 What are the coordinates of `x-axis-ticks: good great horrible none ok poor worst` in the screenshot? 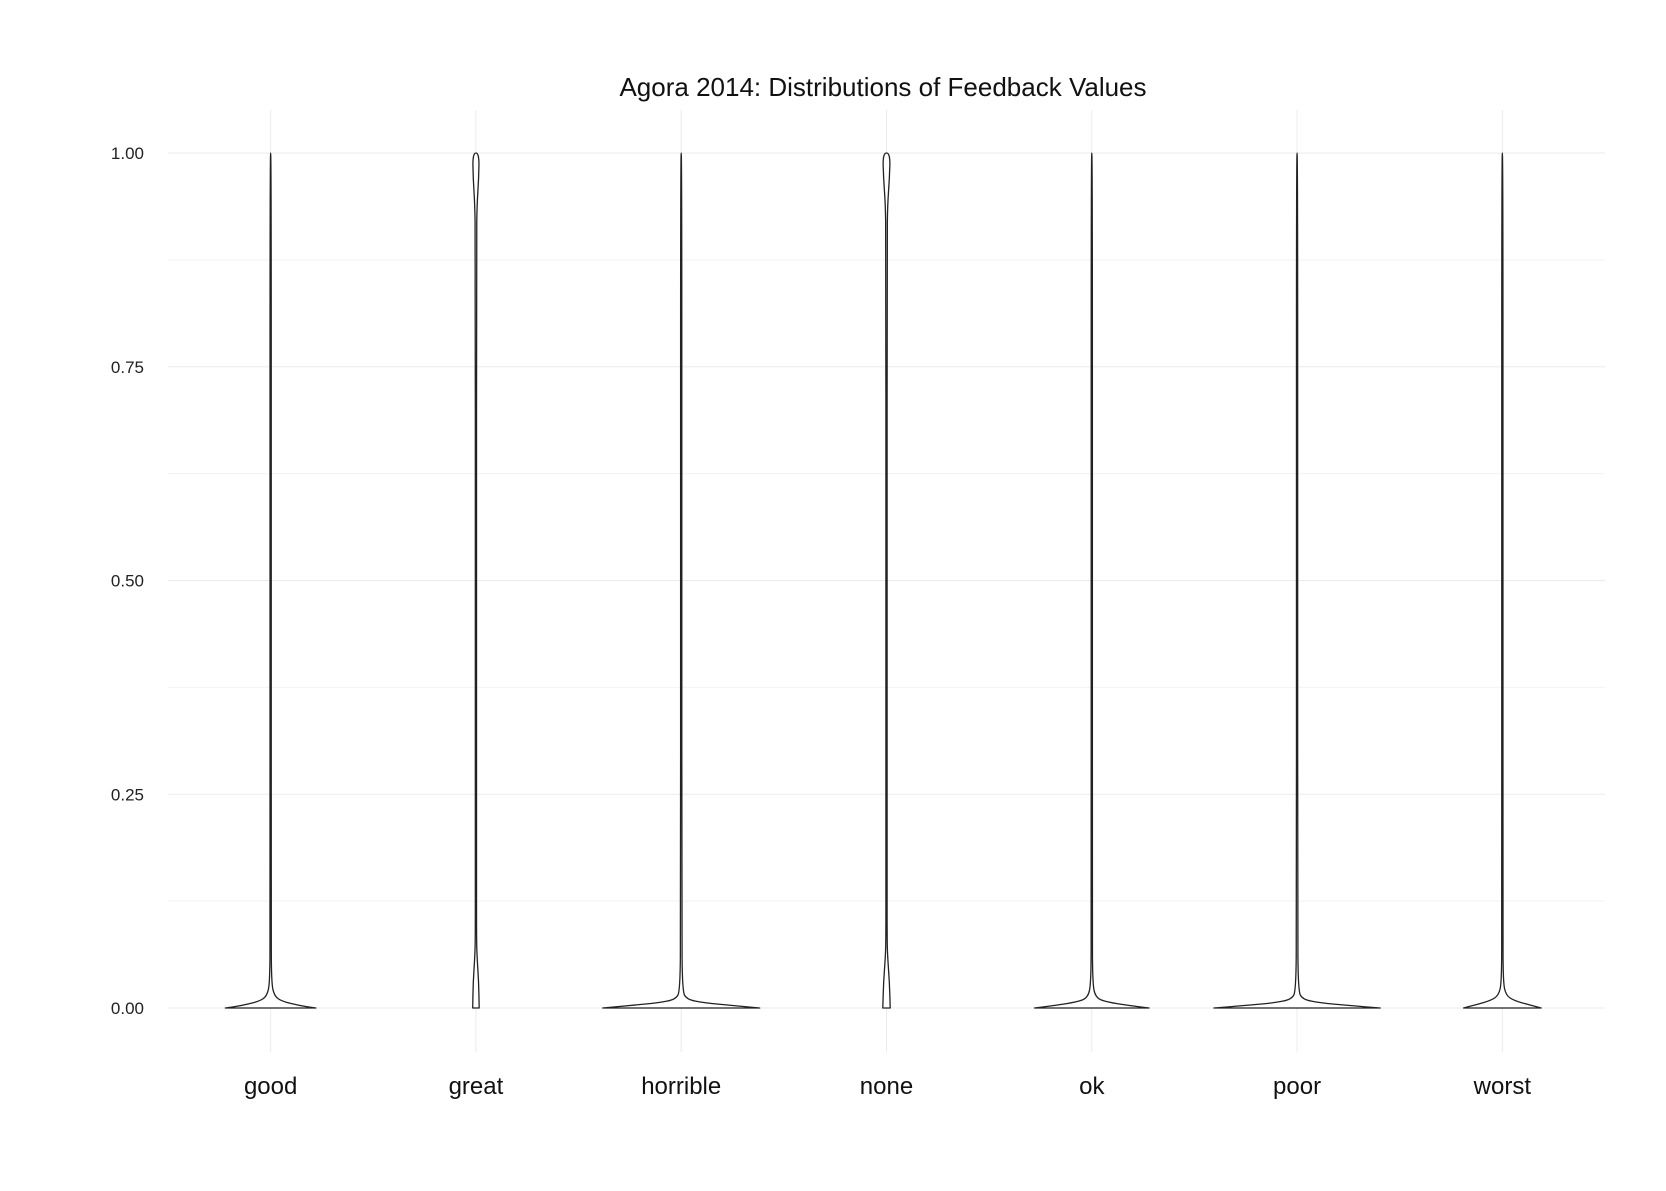 It's located at (887, 1086).